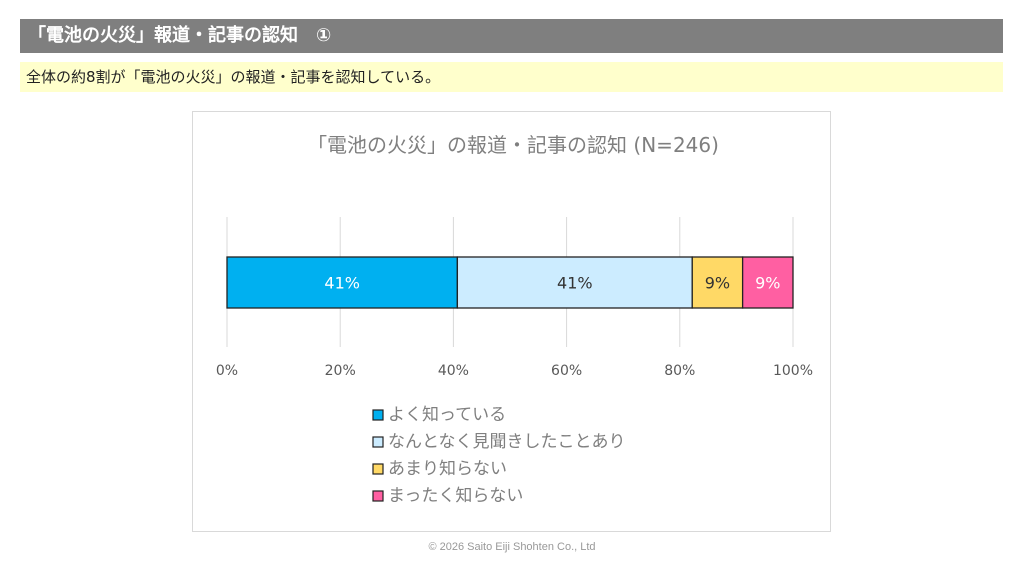  What do you see at coordinates (227, 371) in the screenshot?
I see `x-tick-label: 0%` at bounding box center [227, 371].